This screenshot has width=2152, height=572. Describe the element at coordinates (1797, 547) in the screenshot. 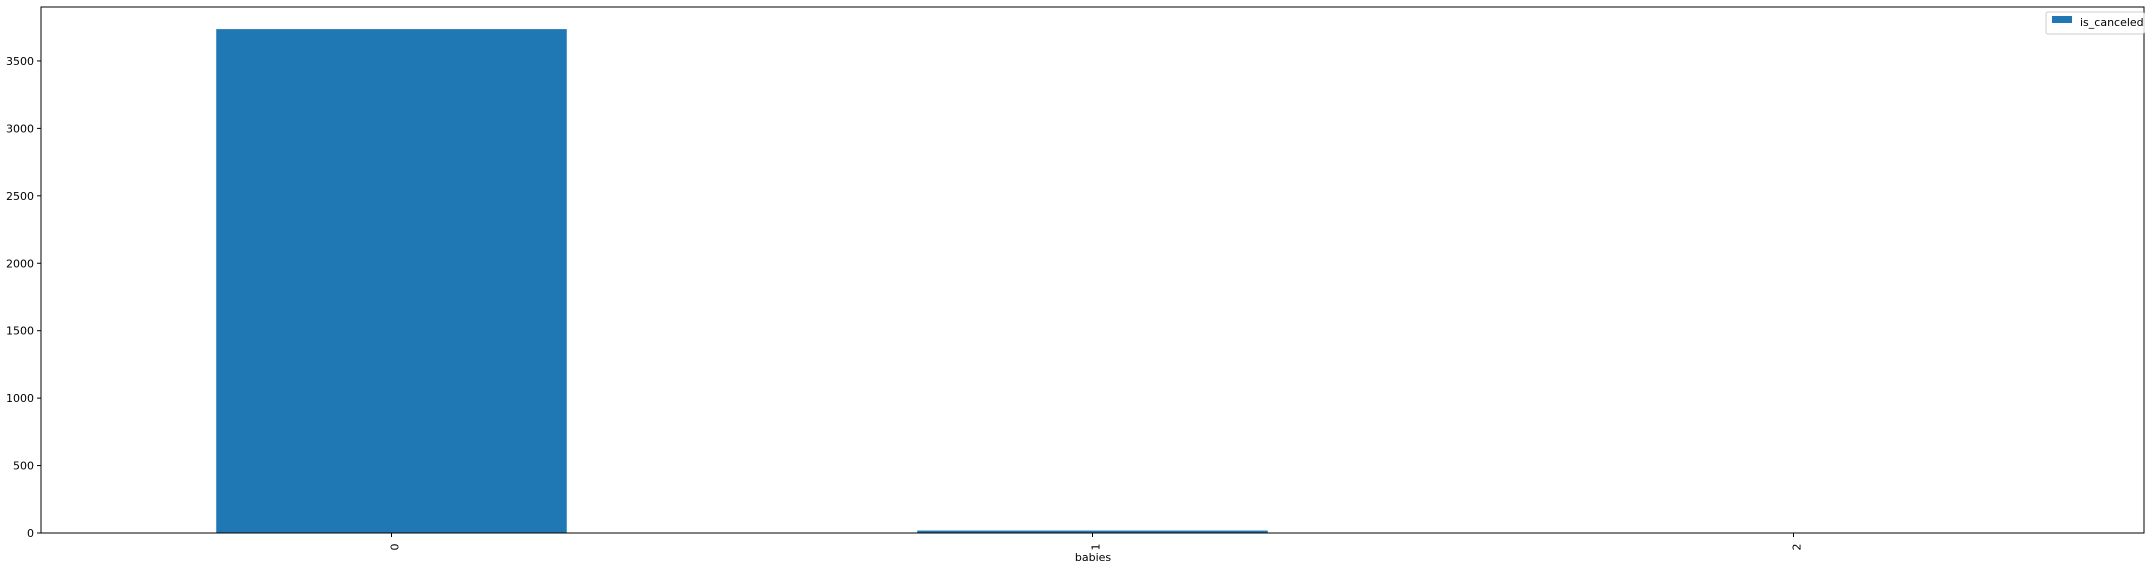

I see `x-tick-label-2: 2` at that location.